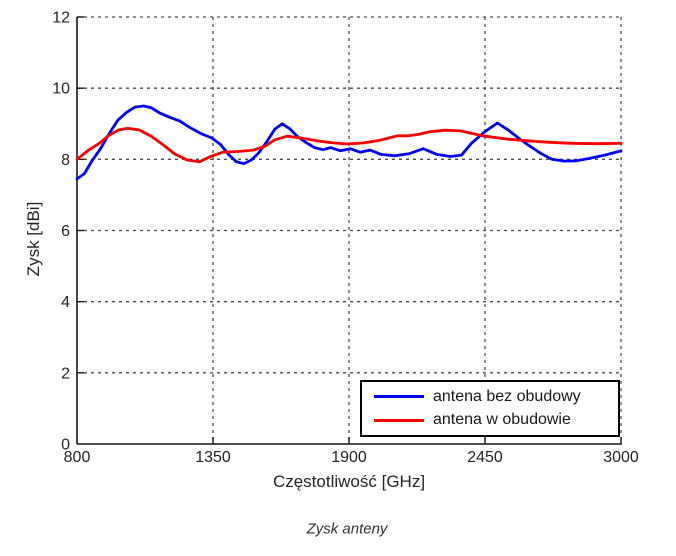  What do you see at coordinates (77, 457) in the screenshot?
I see `x-tick-label: 800` at bounding box center [77, 457].